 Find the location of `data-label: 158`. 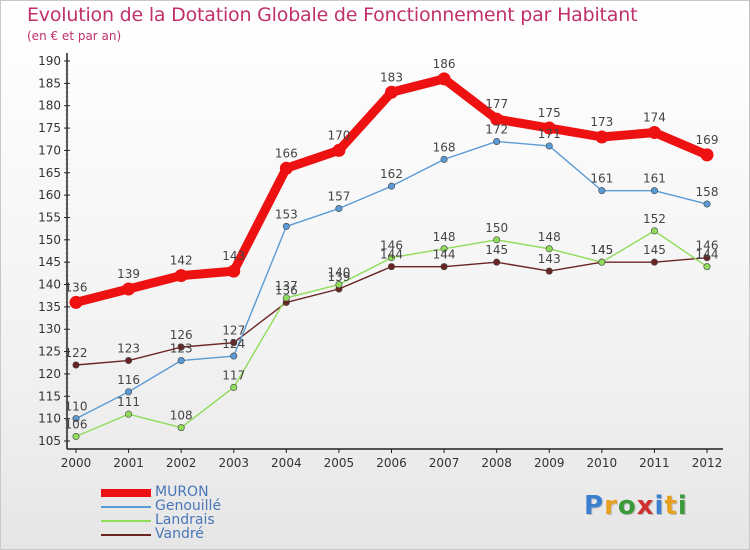

data-label: 158 is located at coordinates (707, 192).